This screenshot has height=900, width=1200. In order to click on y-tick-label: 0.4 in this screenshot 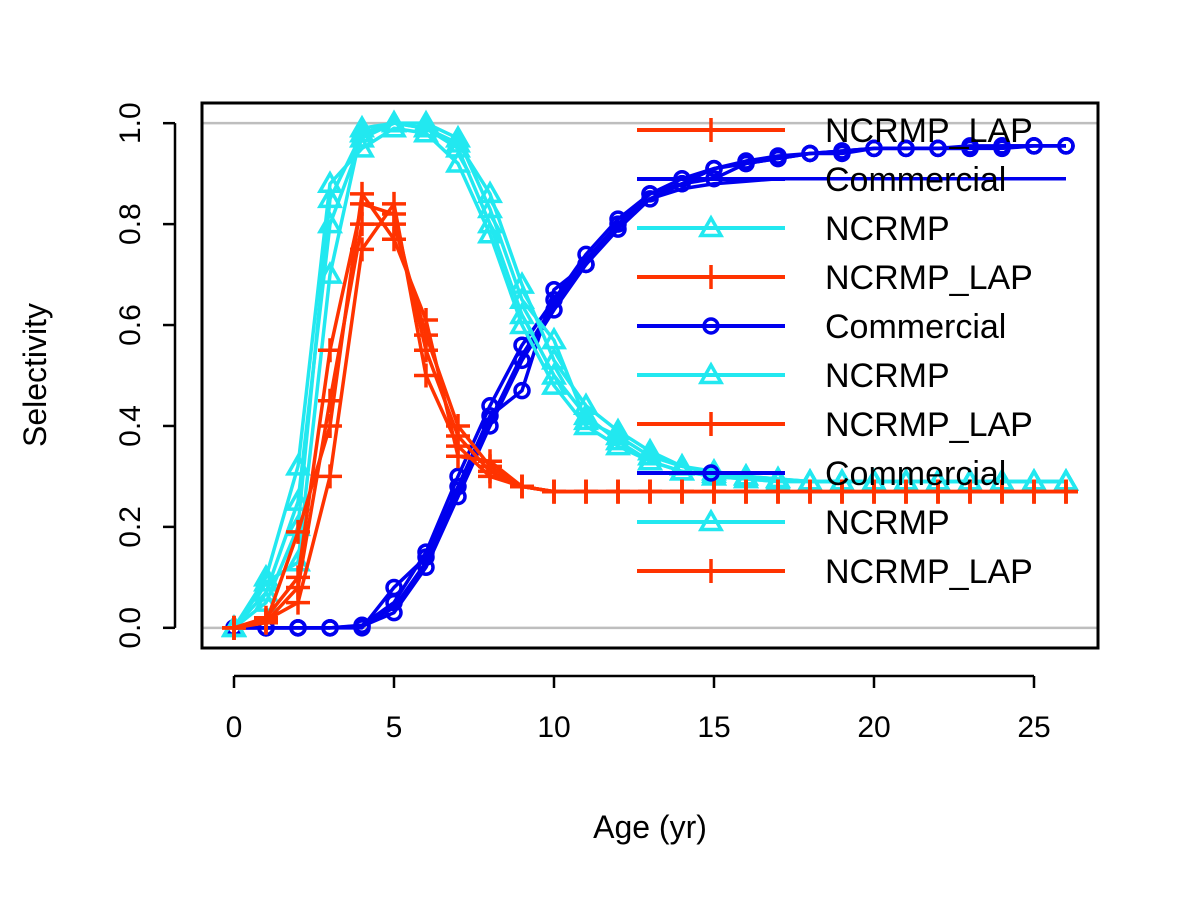, I will do `click(130, 426)`.